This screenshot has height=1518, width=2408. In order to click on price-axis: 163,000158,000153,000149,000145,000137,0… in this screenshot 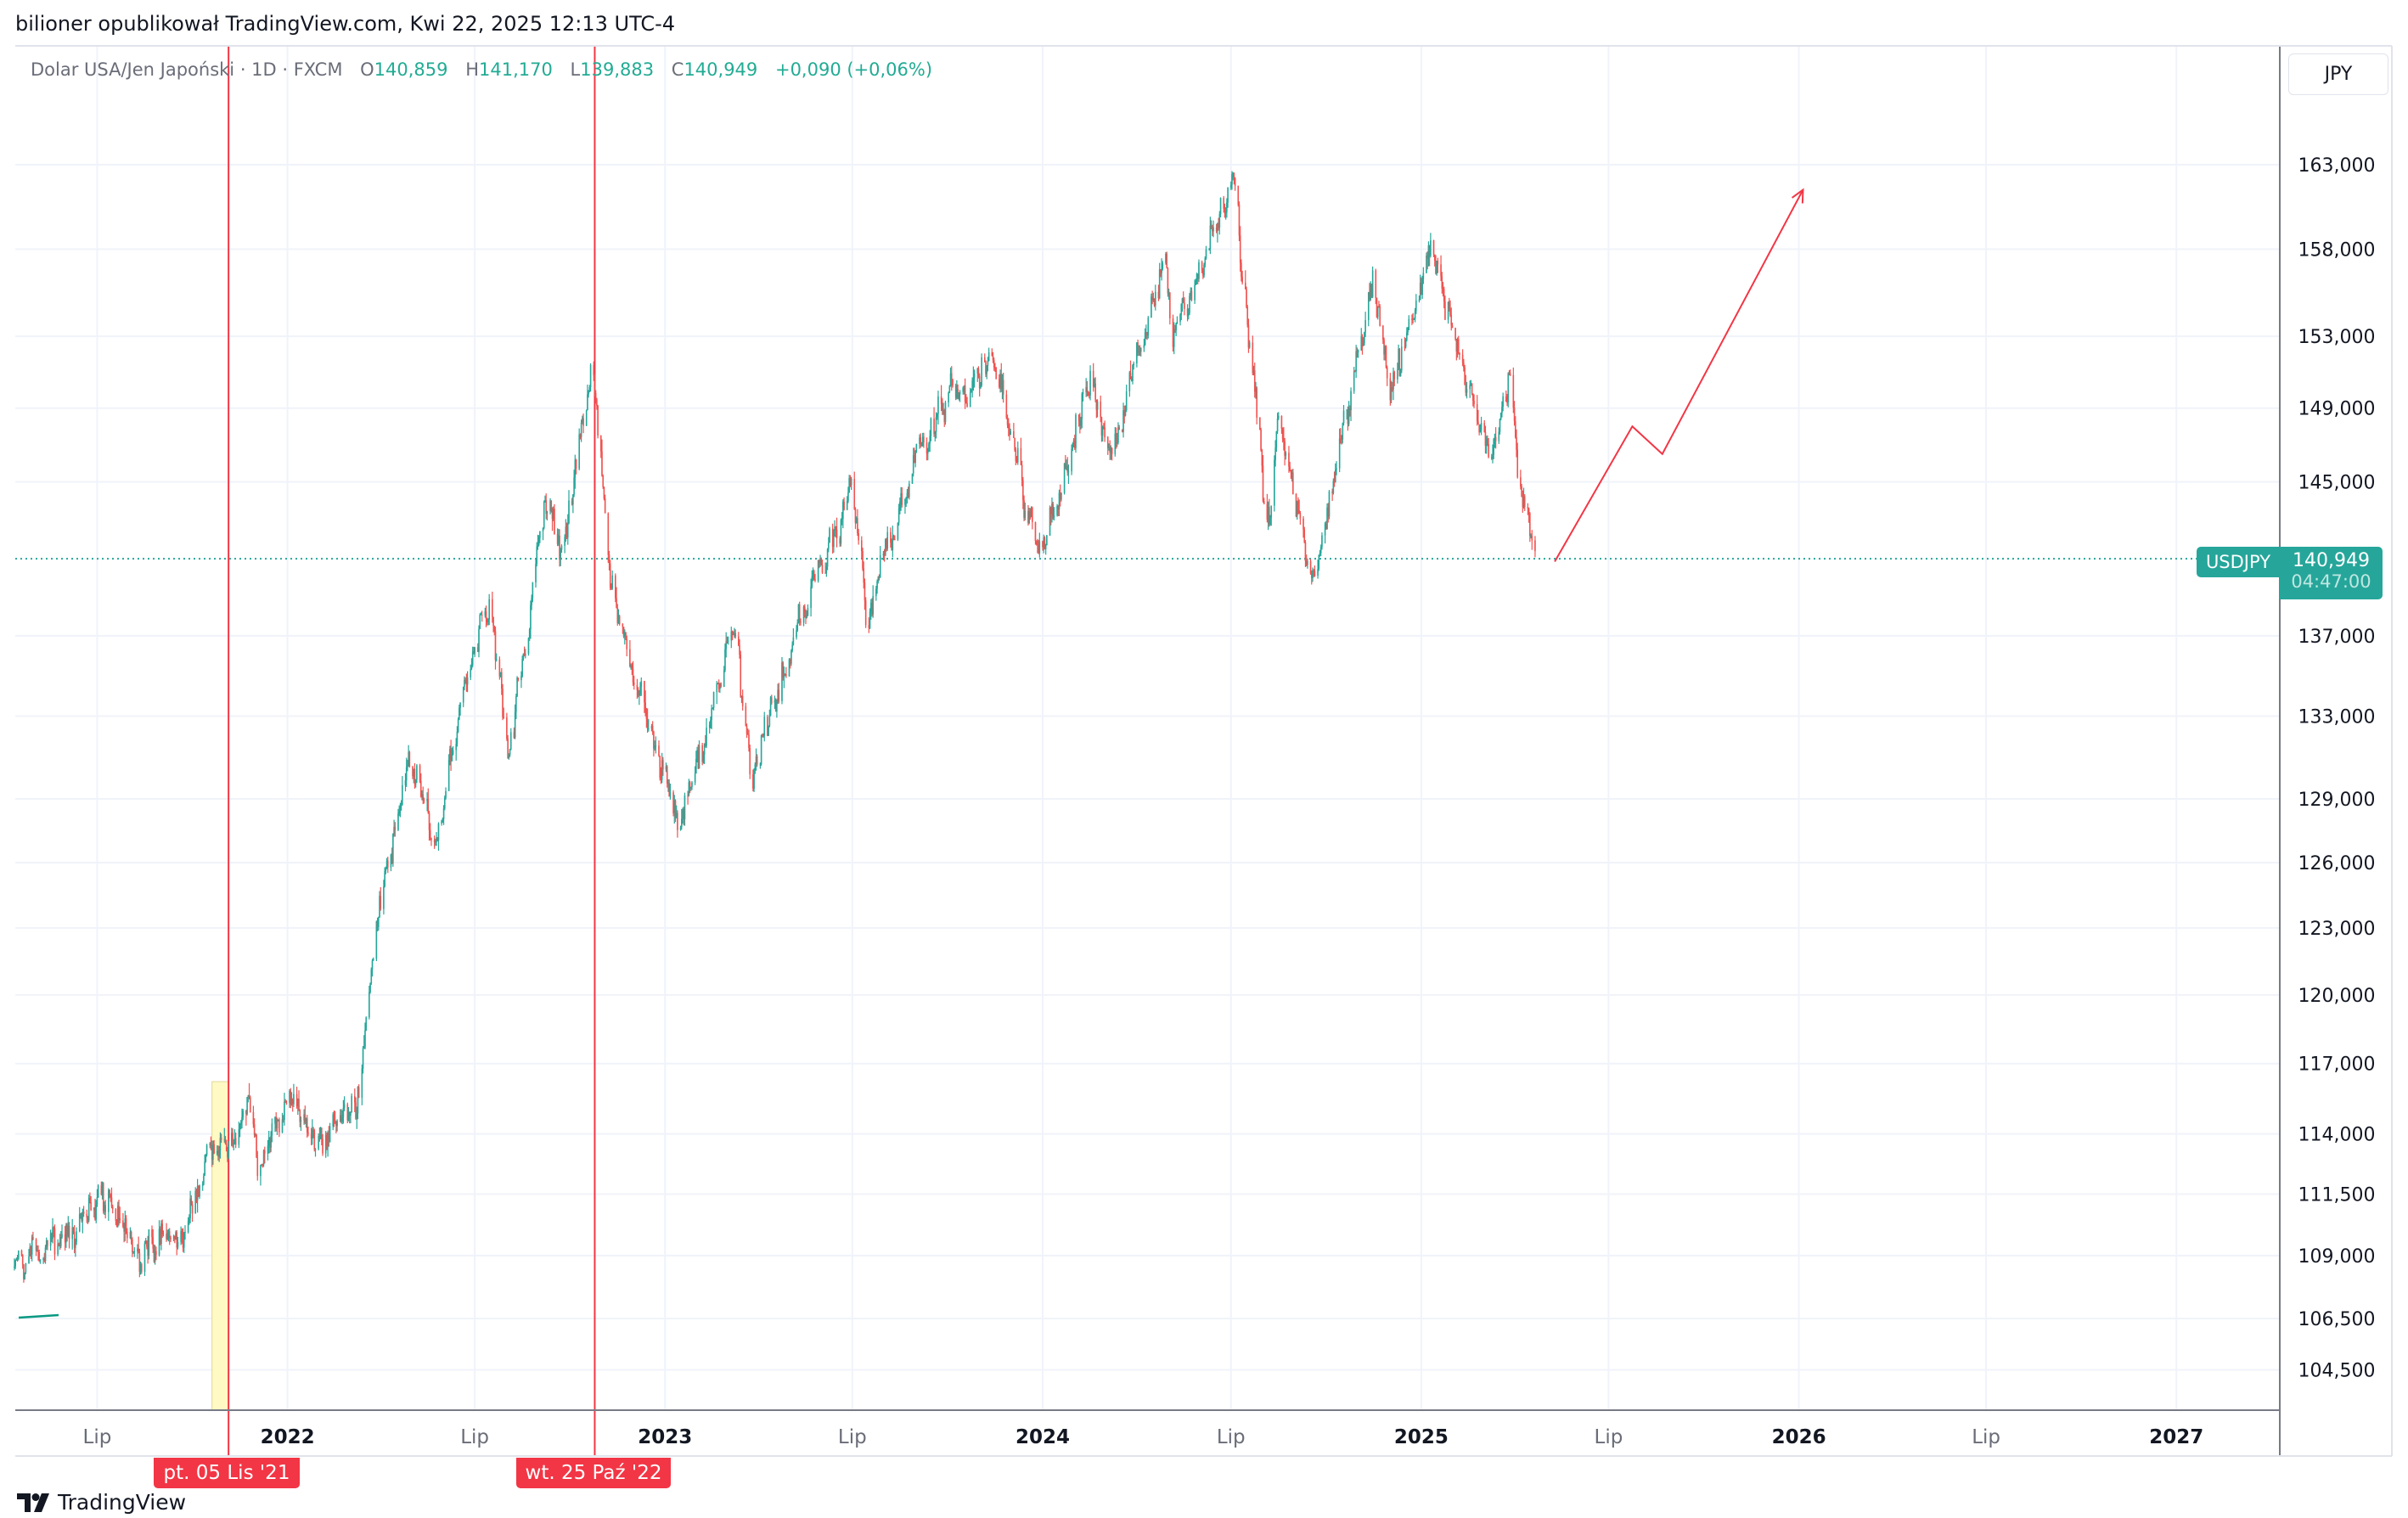, I will do `click(2337, 768)`.